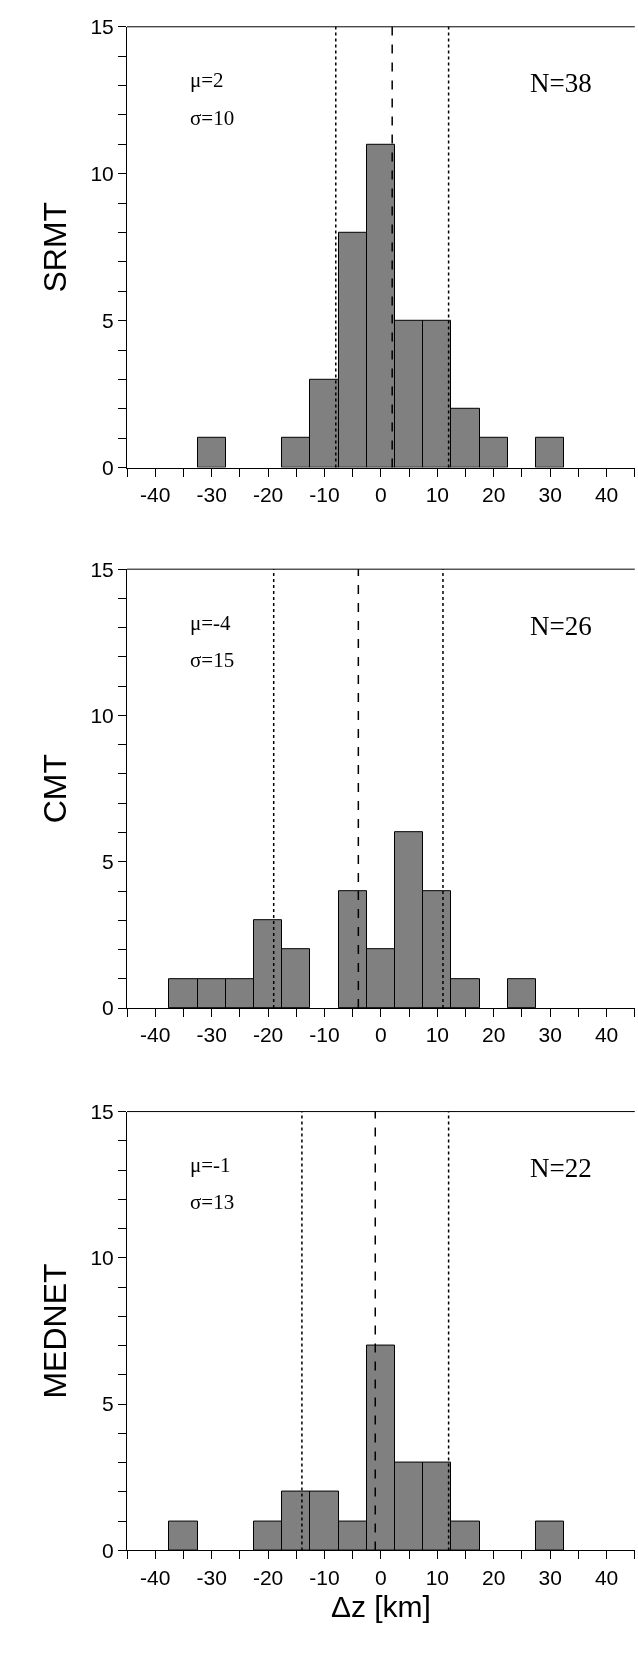  Describe the element at coordinates (54, 788) in the screenshot. I see `y-axis-title: CMT` at that location.